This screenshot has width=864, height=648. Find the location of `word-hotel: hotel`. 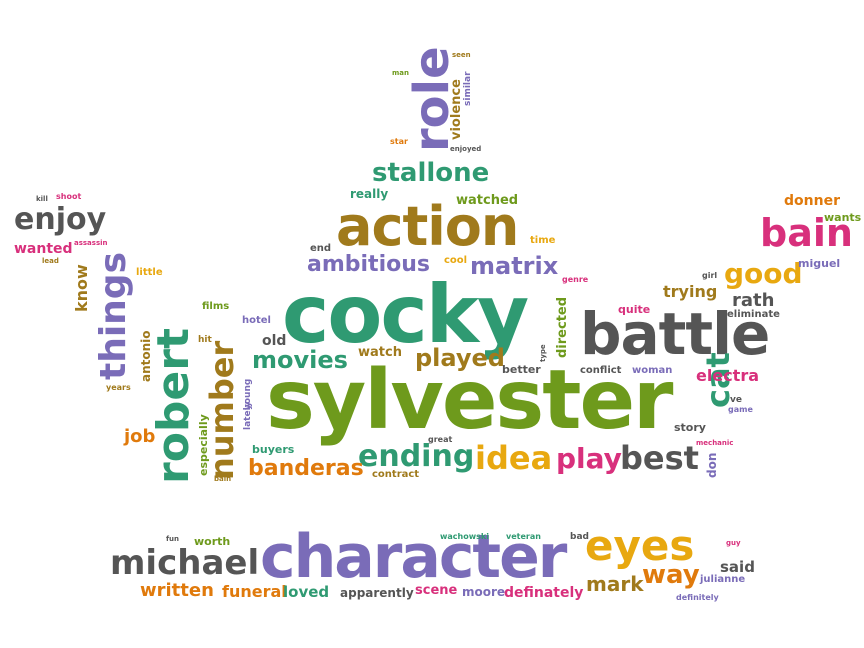

word-hotel: hotel is located at coordinates (256, 320).